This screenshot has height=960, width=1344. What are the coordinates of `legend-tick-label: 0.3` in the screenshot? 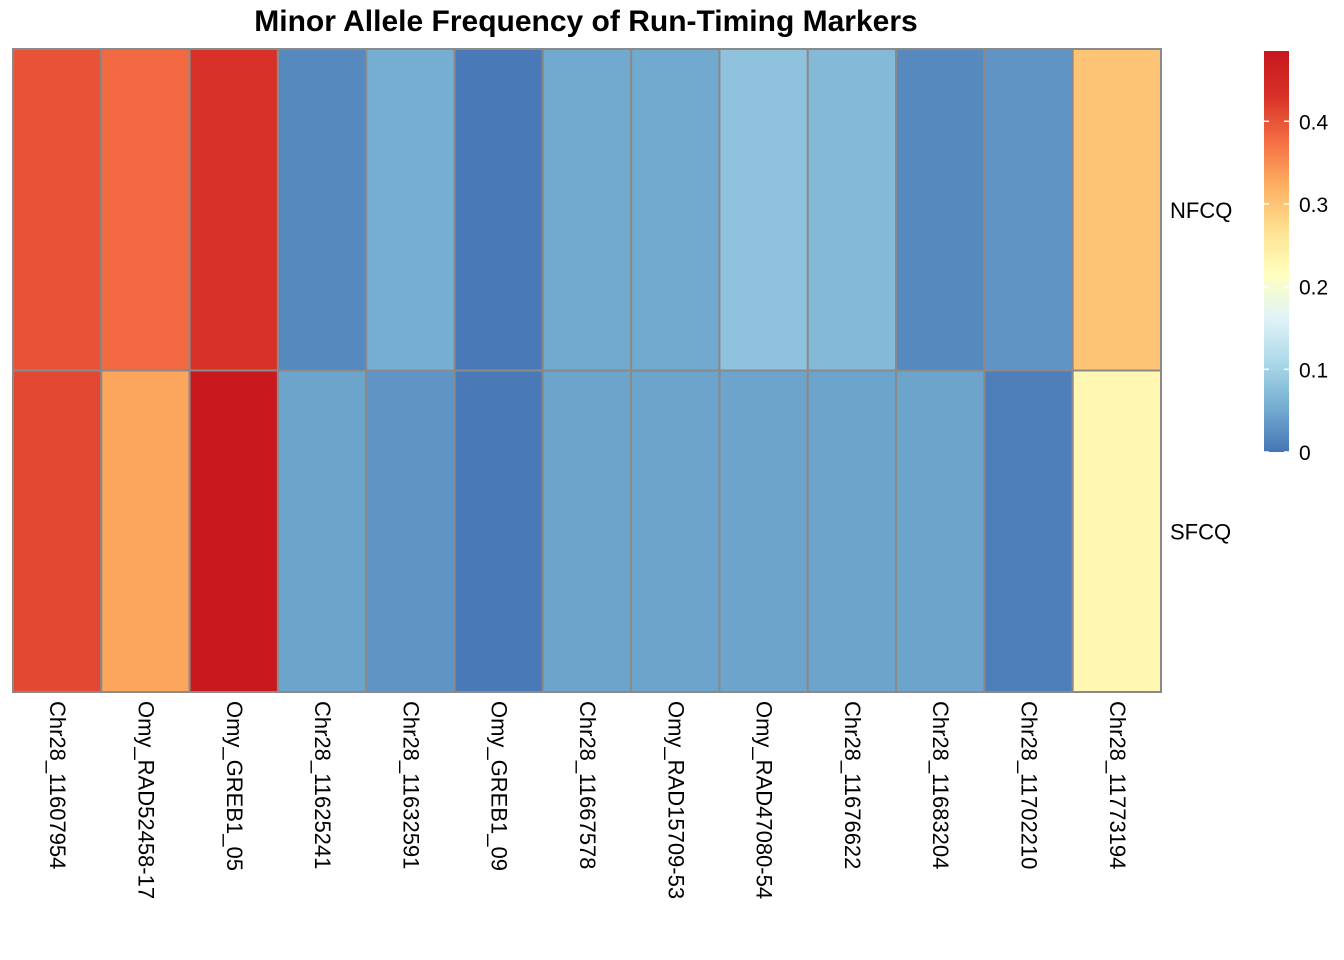 It's located at (1313, 205).